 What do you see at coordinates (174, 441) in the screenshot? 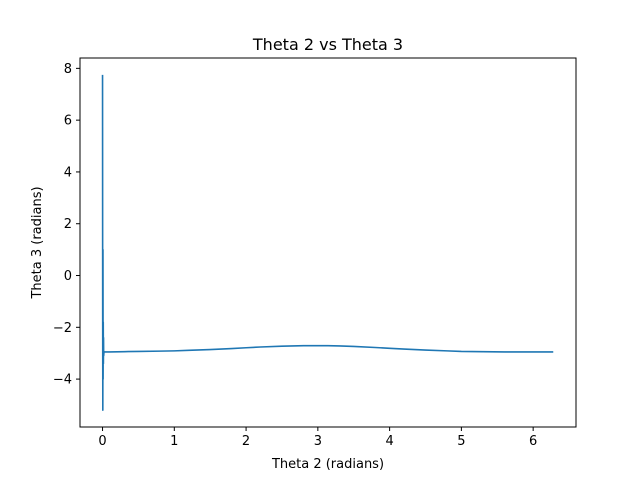
I see `x-tick-label: 1` at bounding box center [174, 441].